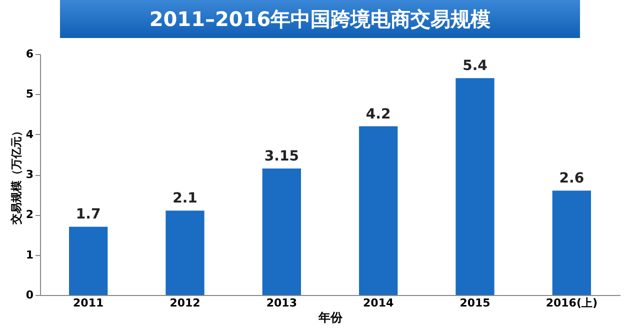  What do you see at coordinates (88, 303) in the screenshot?
I see `x-tick-label: 2011` at bounding box center [88, 303].